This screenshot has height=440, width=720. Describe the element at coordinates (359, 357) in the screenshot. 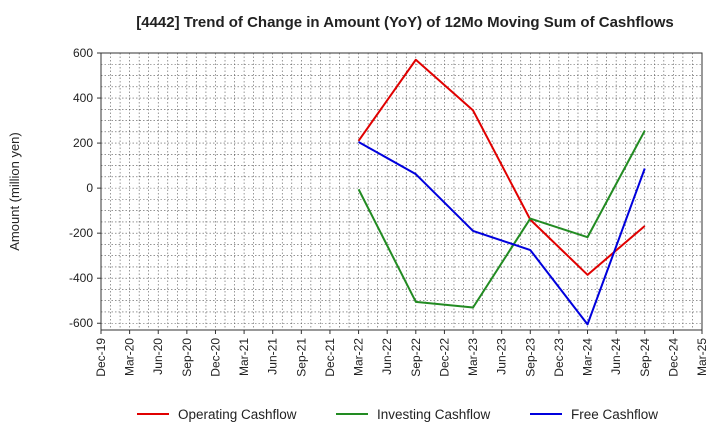

I see `x-tick-label: Mar-22` at that location.